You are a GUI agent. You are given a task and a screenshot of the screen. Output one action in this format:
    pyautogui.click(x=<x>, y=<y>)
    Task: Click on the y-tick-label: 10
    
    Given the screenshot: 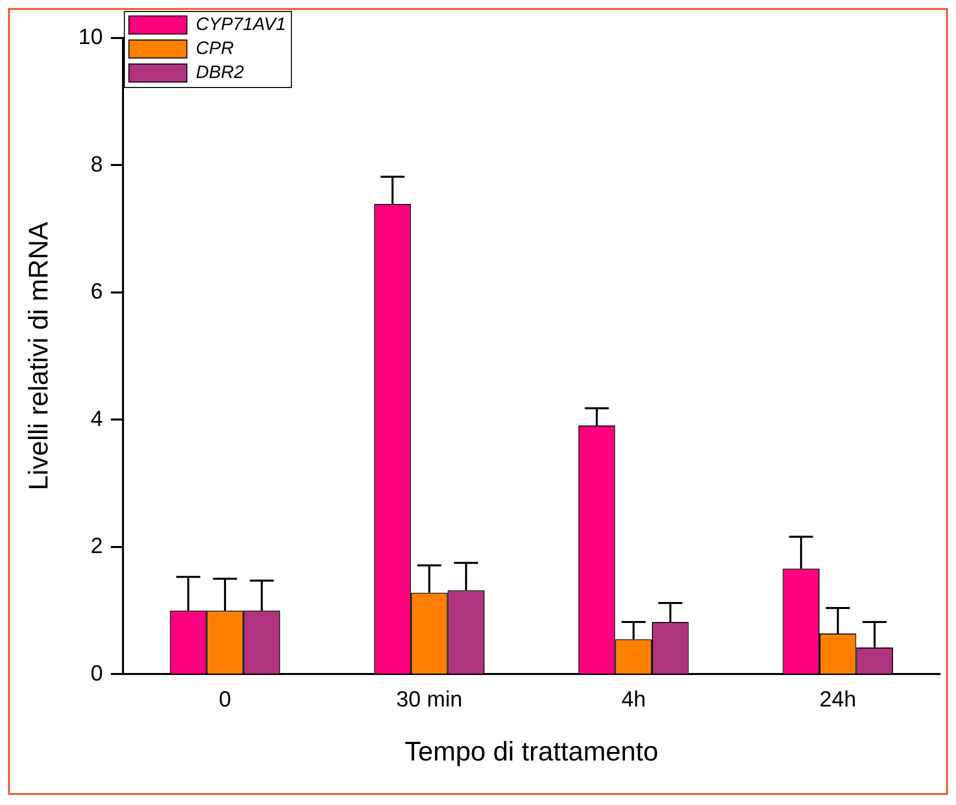 What is the action you would take?
    pyautogui.click(x=90, y=37)
    